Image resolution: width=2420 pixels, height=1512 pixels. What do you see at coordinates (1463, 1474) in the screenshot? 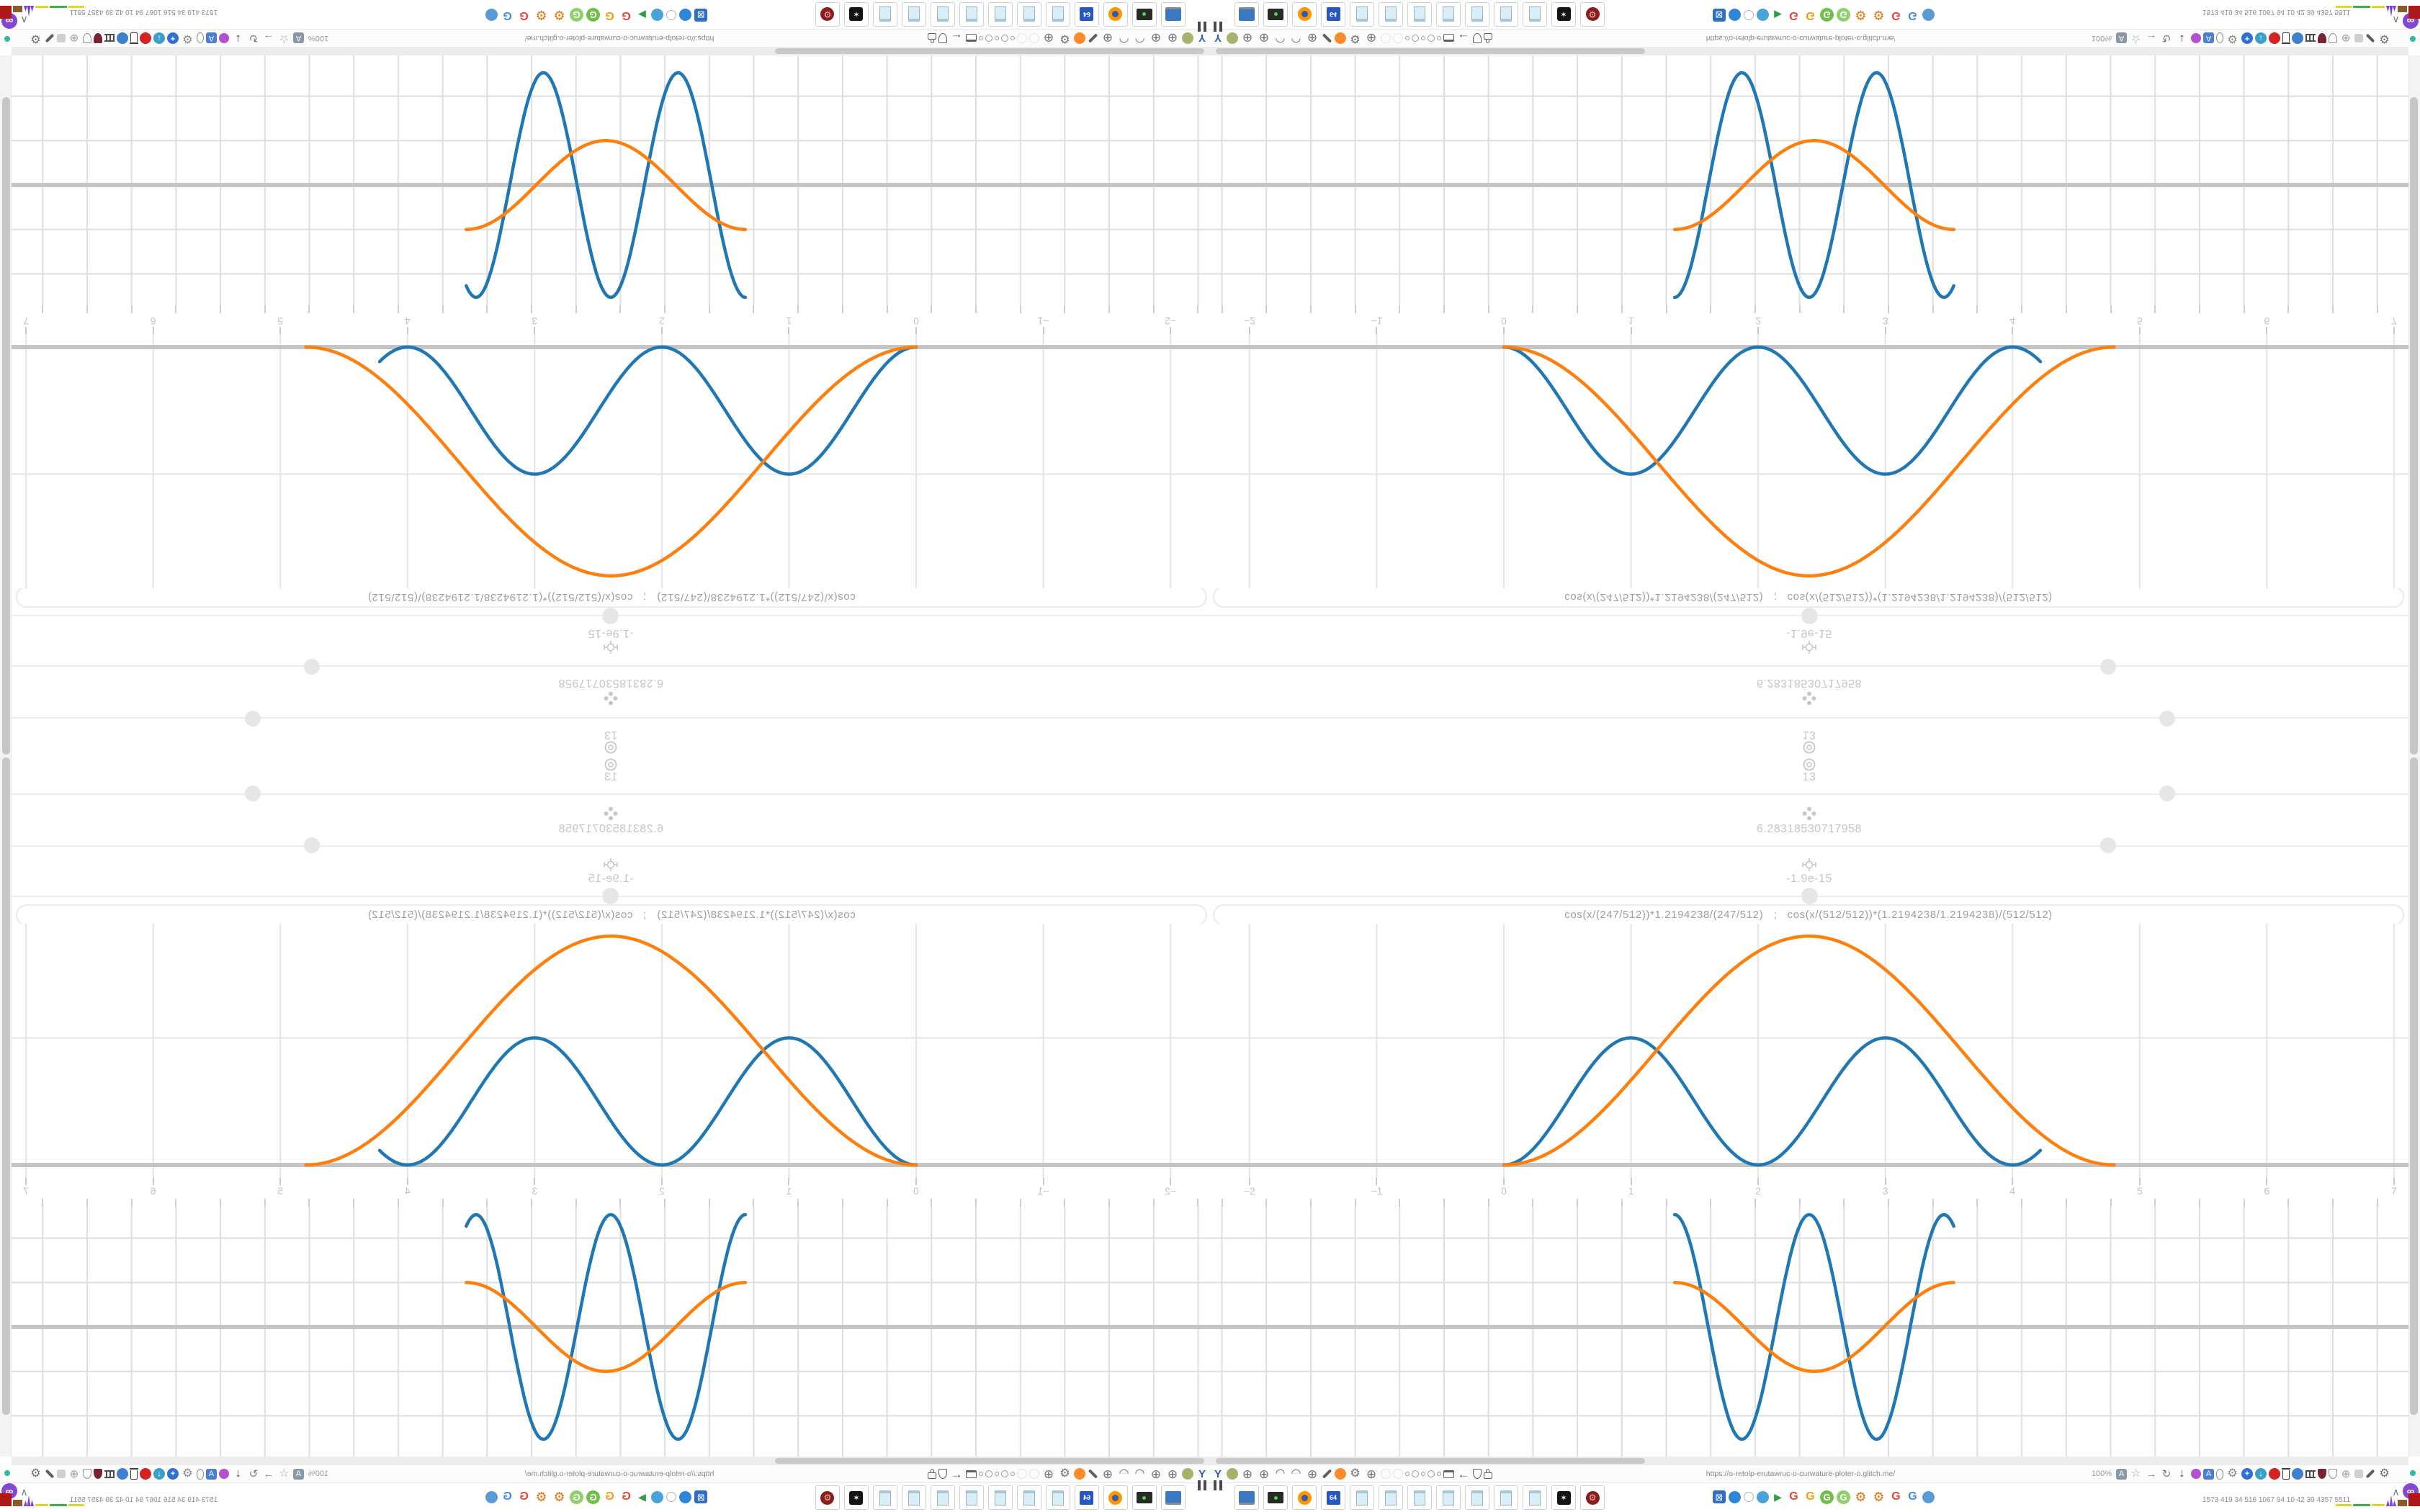
I see `back-arrow-icon: ←` at bounding box center [1463, 1474].